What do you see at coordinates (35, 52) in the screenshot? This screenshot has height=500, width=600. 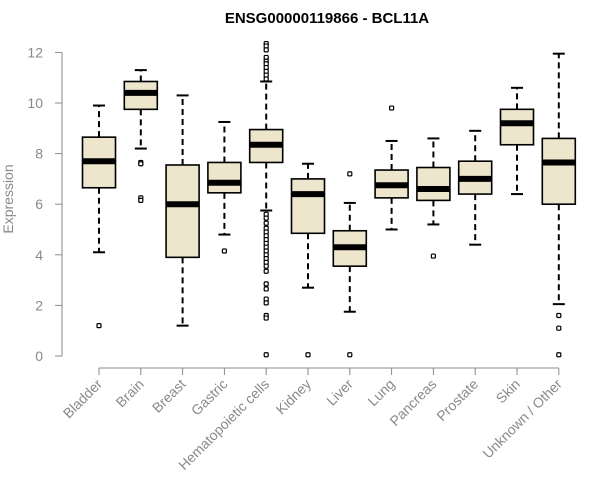 I see `y-tick-label: 12` at bounding box center [35, 52].